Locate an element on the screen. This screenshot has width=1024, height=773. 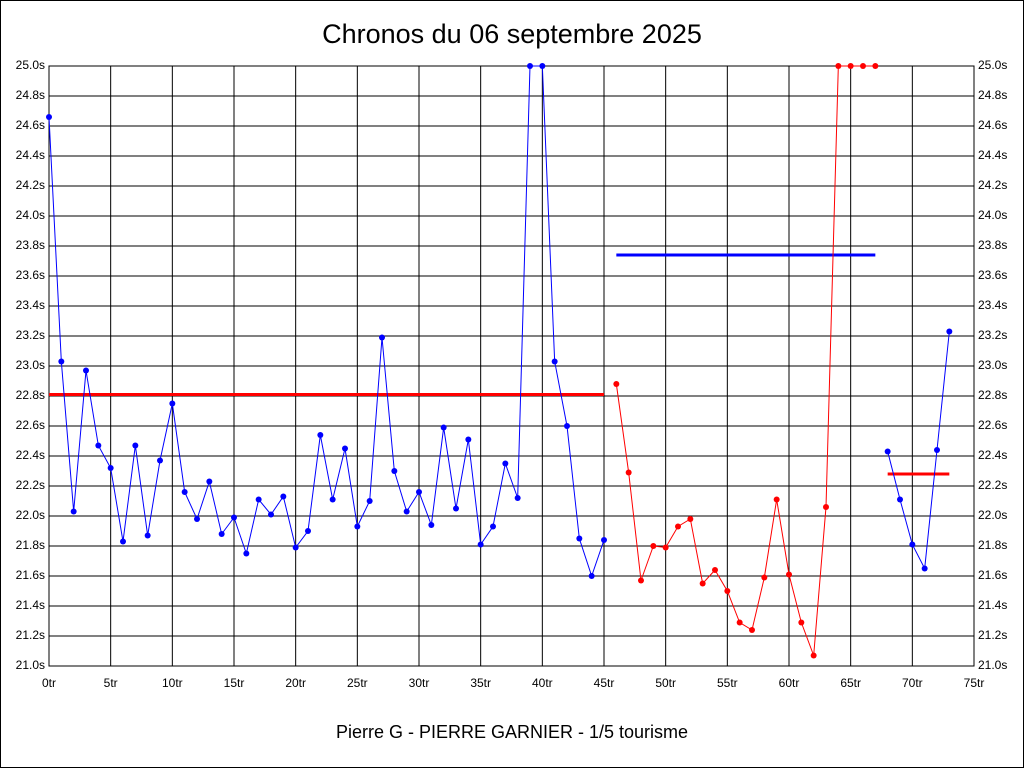
y-tick-label-right: 21.6s is located at coordinates (992, 575).